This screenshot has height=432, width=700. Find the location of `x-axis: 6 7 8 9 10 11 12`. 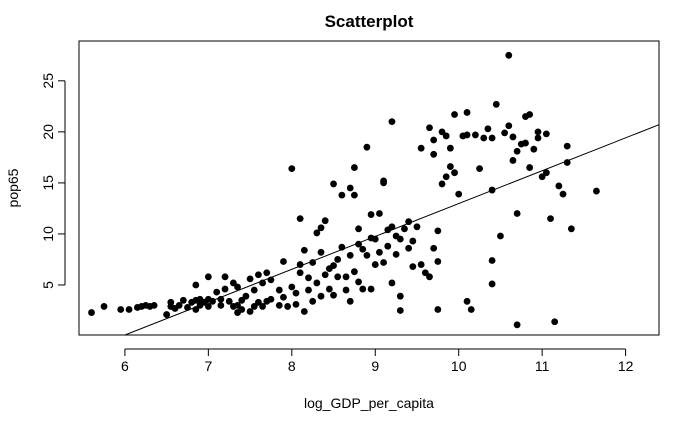

x-axis: 6 7 8 9 10 11 12 is located at coordinates (377, 361).